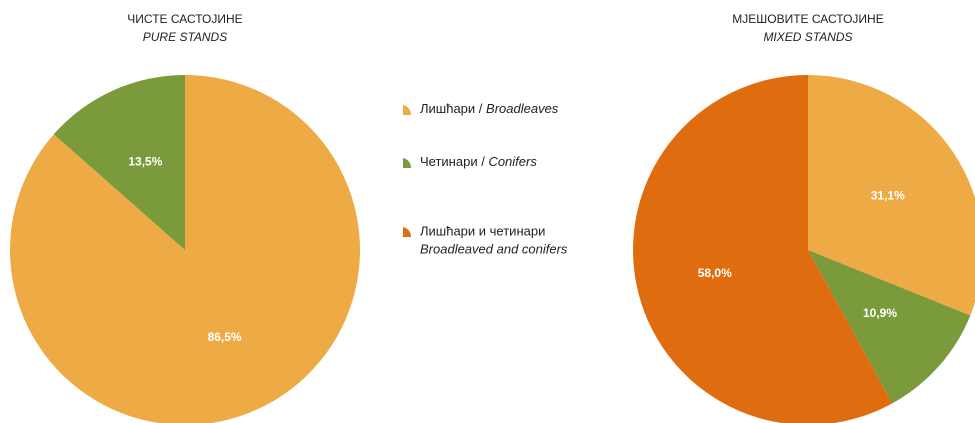 The width and height of the screenshot is (975, 423). What do you see at coordinates (522, 108) in the screenshot?
I see `legend-text-en: Broadleaves` at bounding box center [522, 108].